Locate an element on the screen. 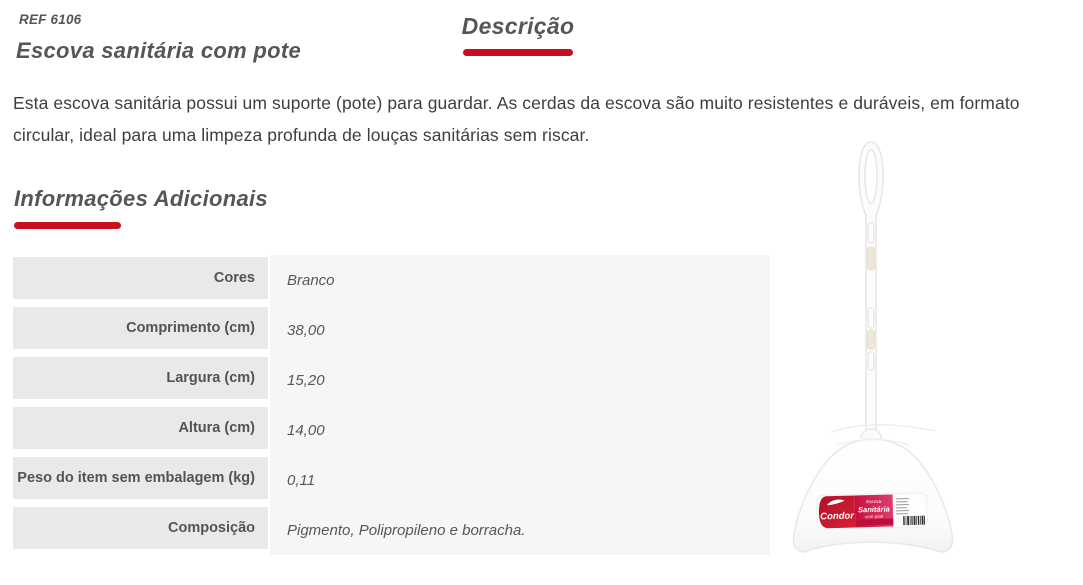 This screenshot has height=585, width=1083. row-value: 14,00 is located at coordinates (520, 430).